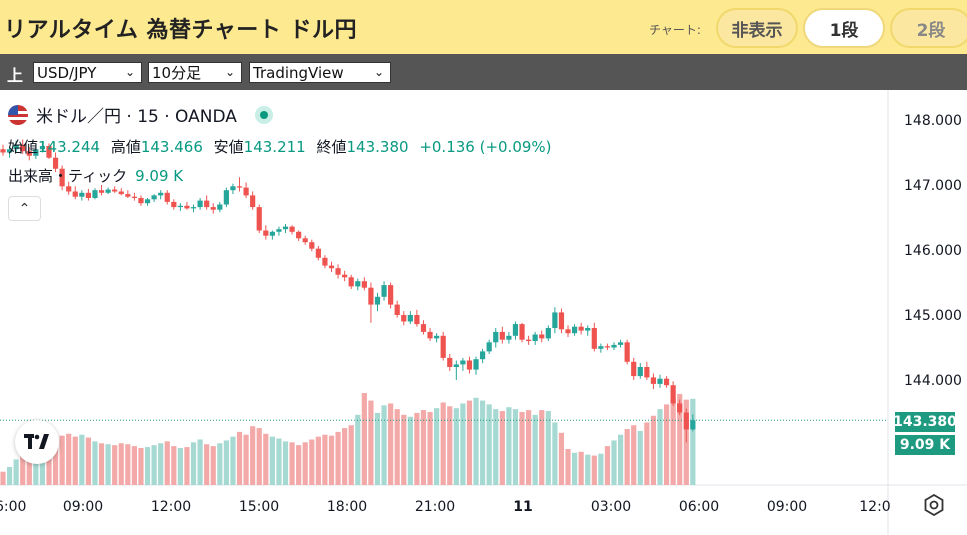 The image size is (967, 535). Describe the element at coordinates (177, 73) in the screenshot. I see `interval-value: 10分足` at that location.